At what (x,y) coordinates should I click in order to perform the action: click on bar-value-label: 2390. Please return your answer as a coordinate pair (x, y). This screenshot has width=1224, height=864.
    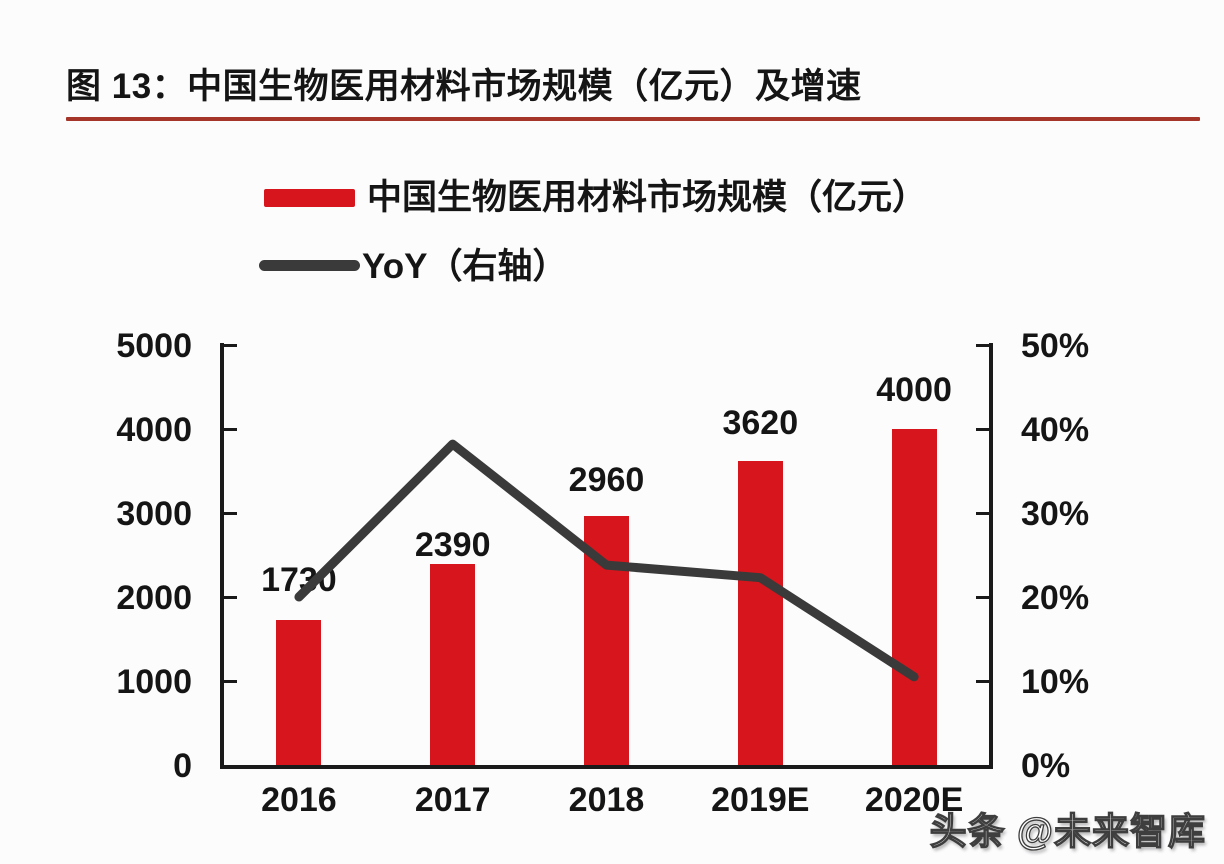
    Looking at the image, I should click on (452, 545).